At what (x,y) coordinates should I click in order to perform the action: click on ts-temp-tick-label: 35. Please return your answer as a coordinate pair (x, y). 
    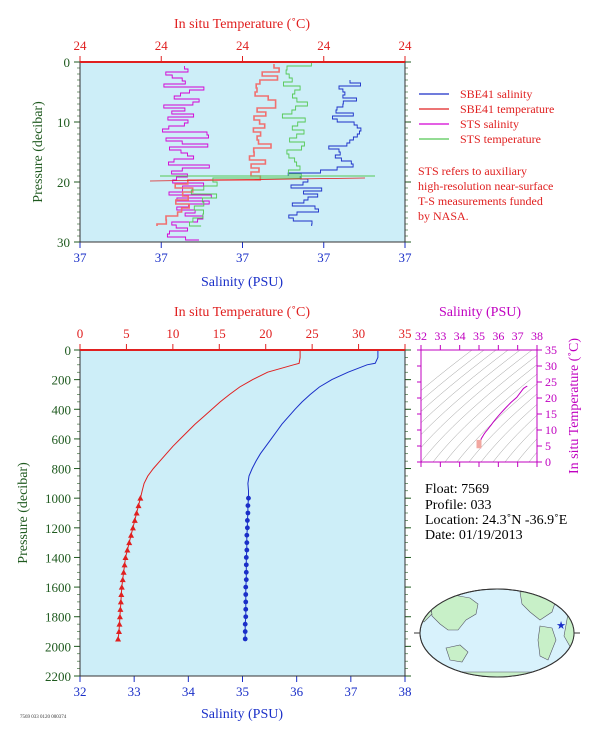
    Looking at the image, I should click on (551, 350).